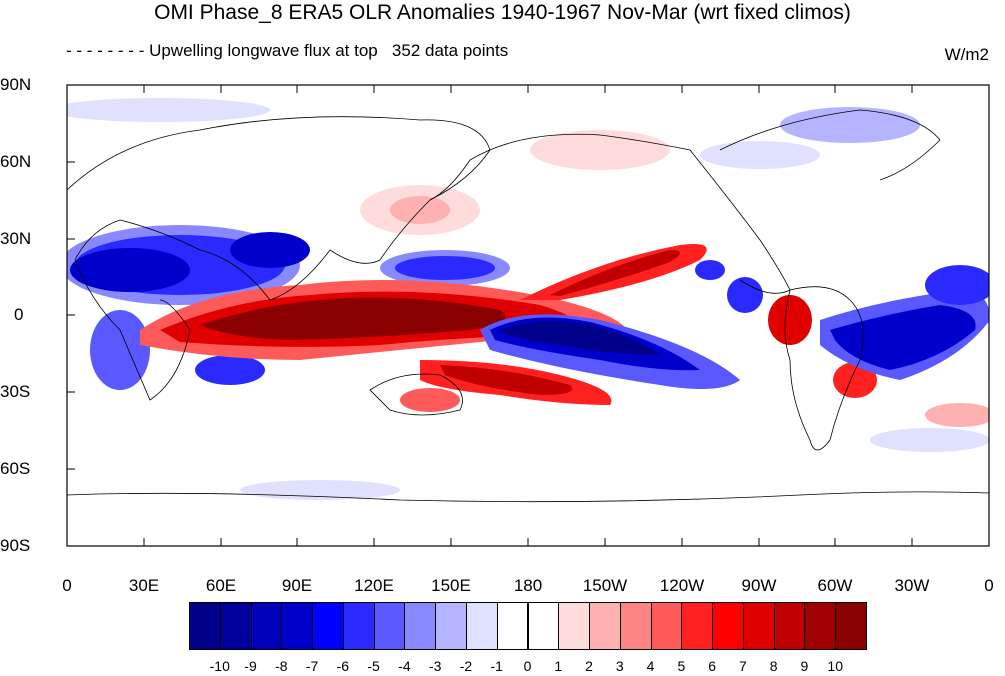 The height and width of the screenshot is (676, 1005). I want to click on y-tick-label: 90N, so click(16, 84).